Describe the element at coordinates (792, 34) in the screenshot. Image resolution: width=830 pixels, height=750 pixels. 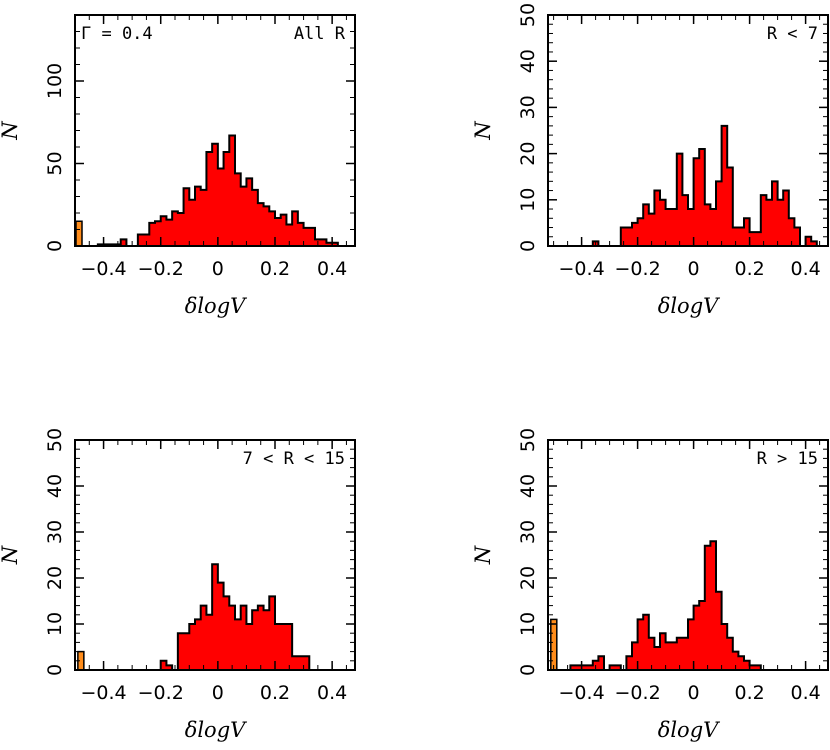
I see `panel-annotation-right: R < 7` at that location.